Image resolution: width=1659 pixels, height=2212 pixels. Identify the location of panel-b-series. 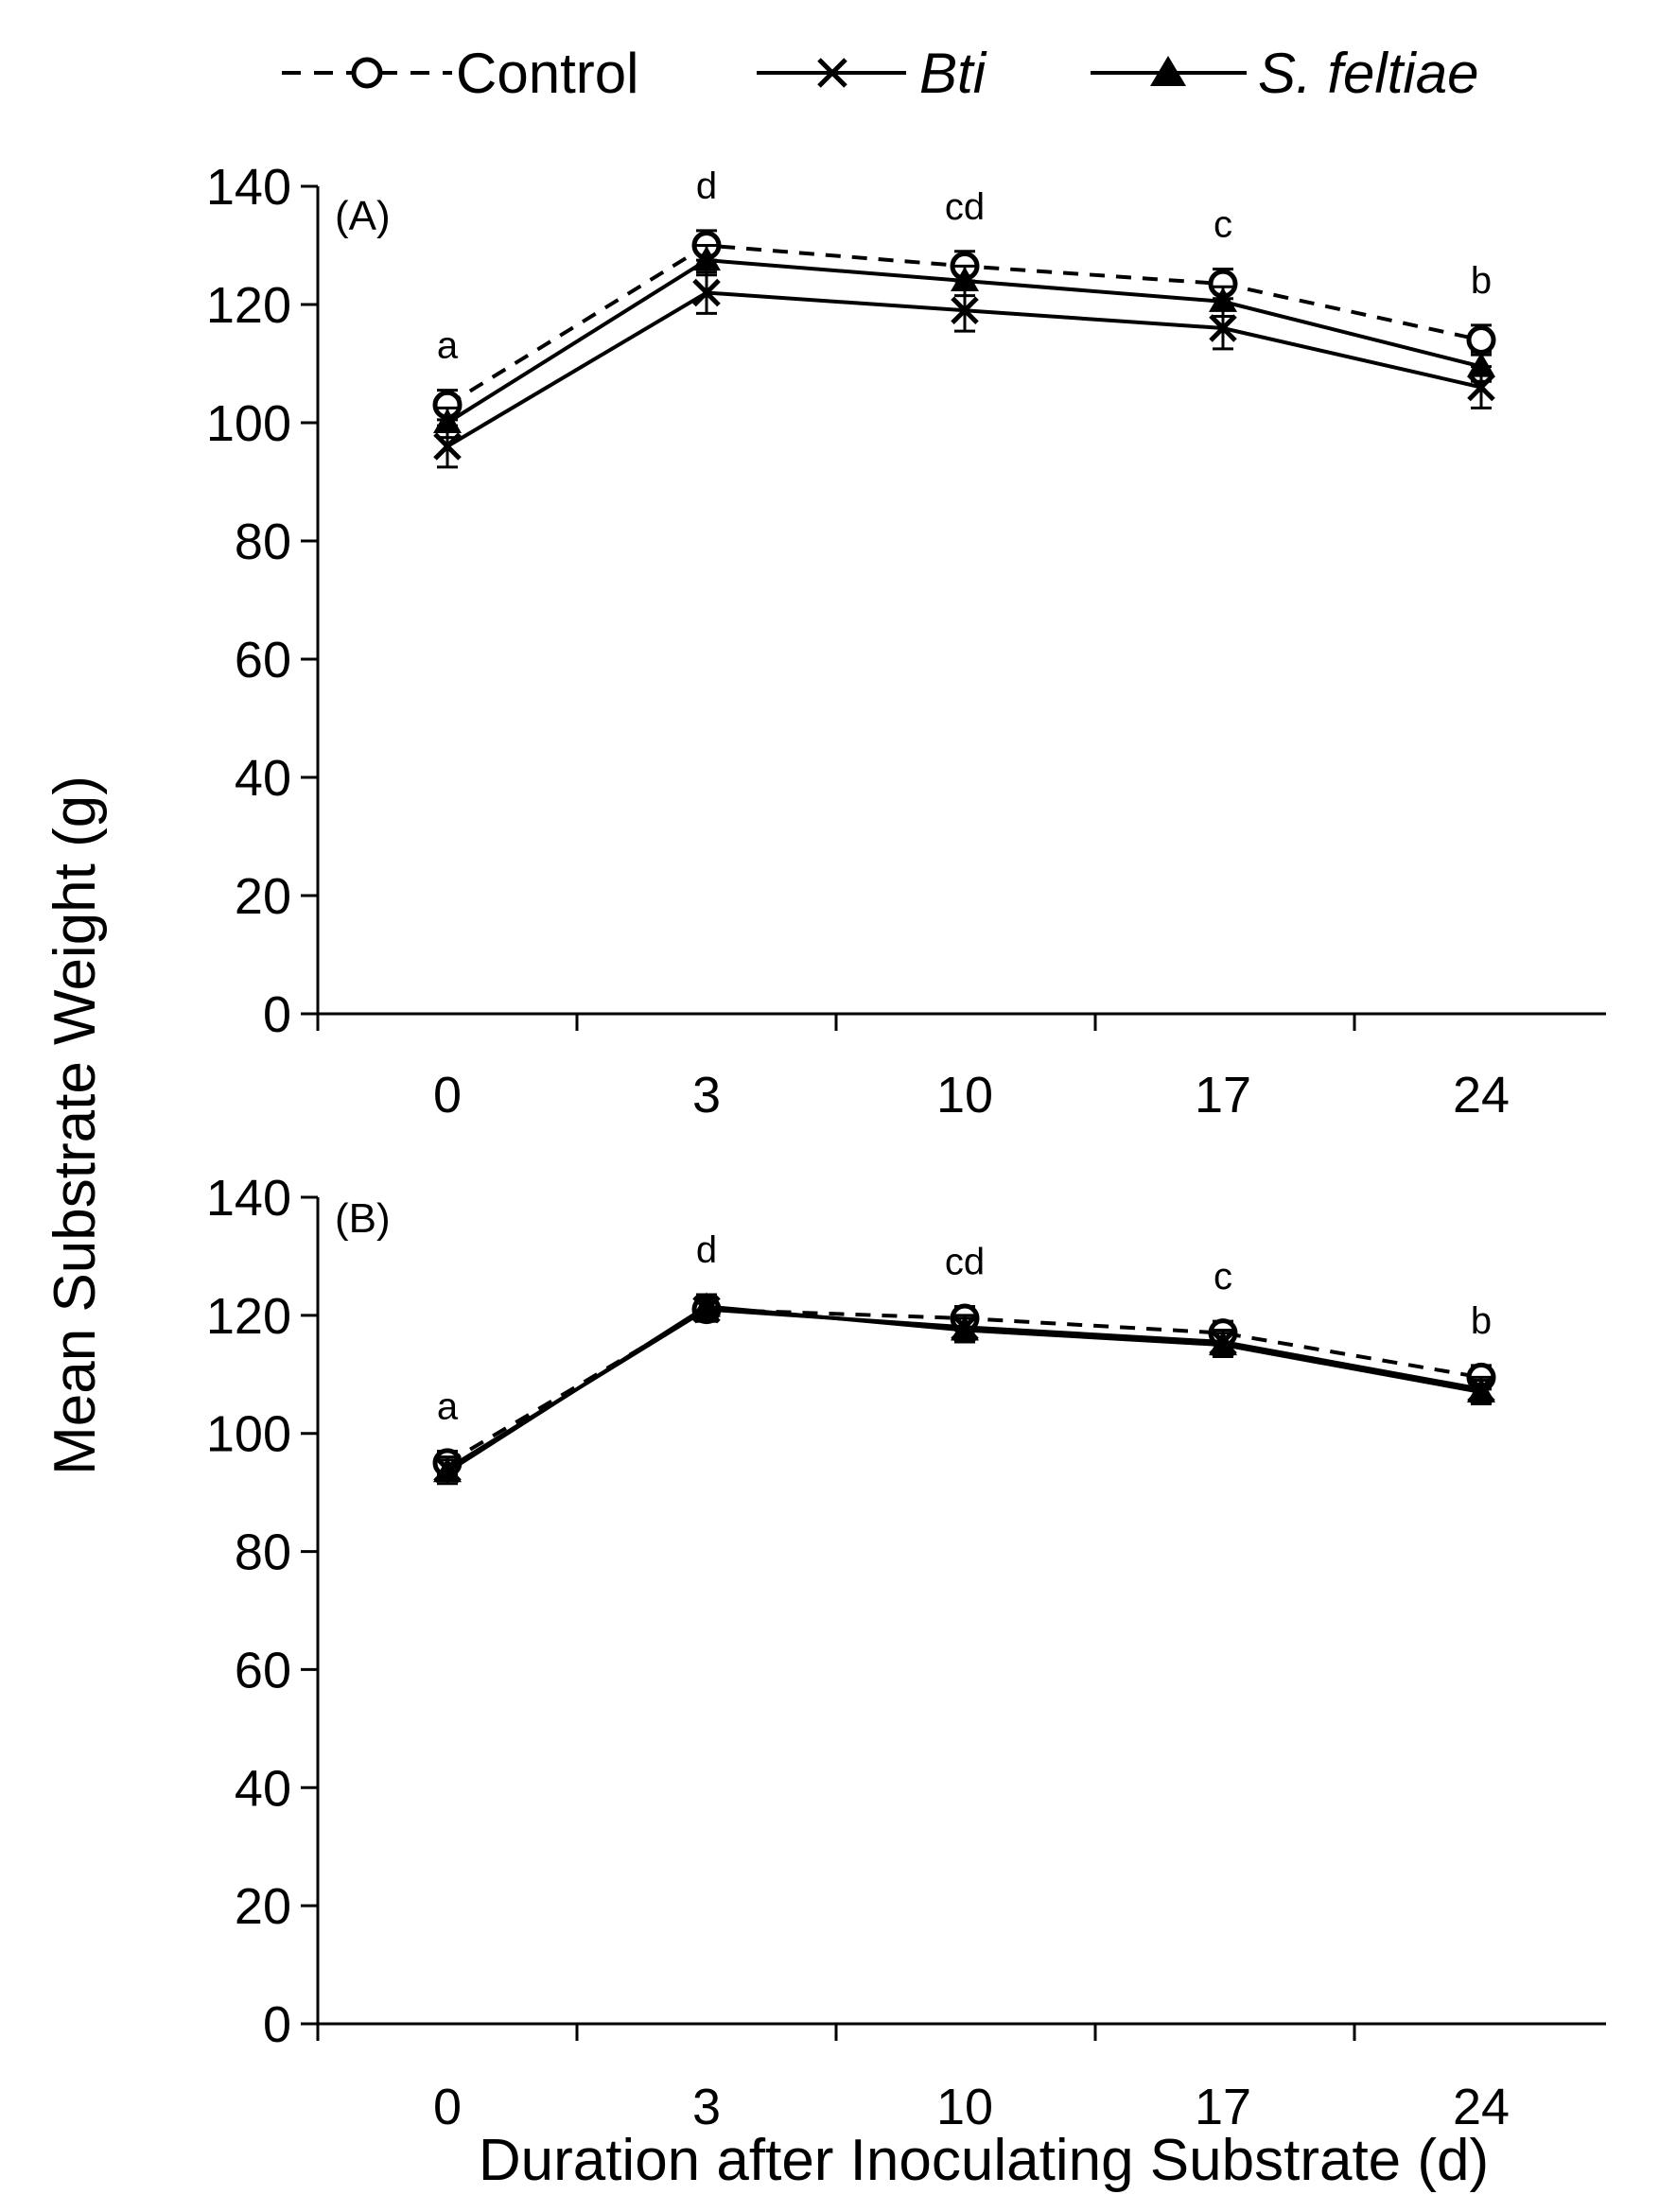
(964, 1389).